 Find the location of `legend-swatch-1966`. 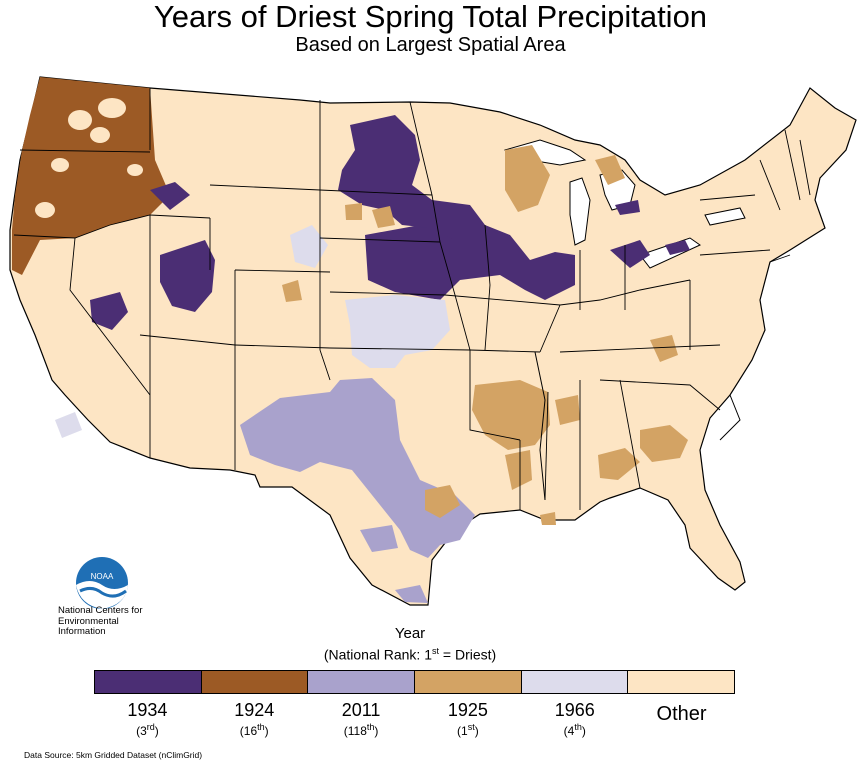

legend-swatch-1966 is located at coordinates (575, 682).